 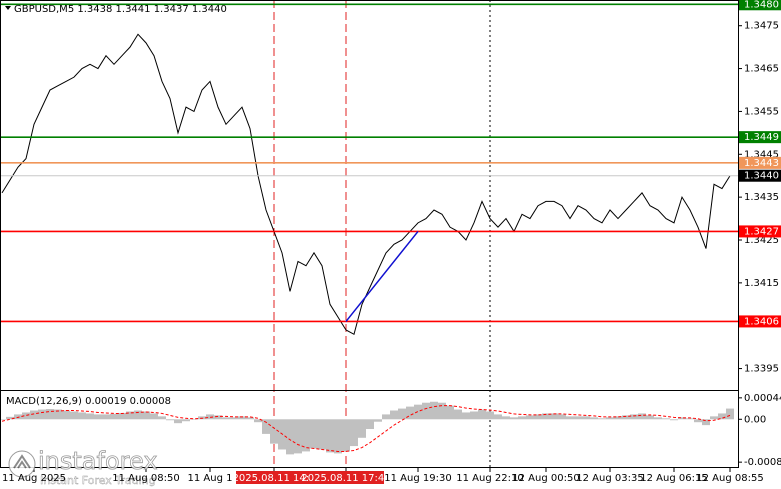 What do you see at coordinates (88, 401) in the screenshot?
I see `macd-title: MACD(12,26,9) 0.00019 0.00008` at bounding box center [88, 401].